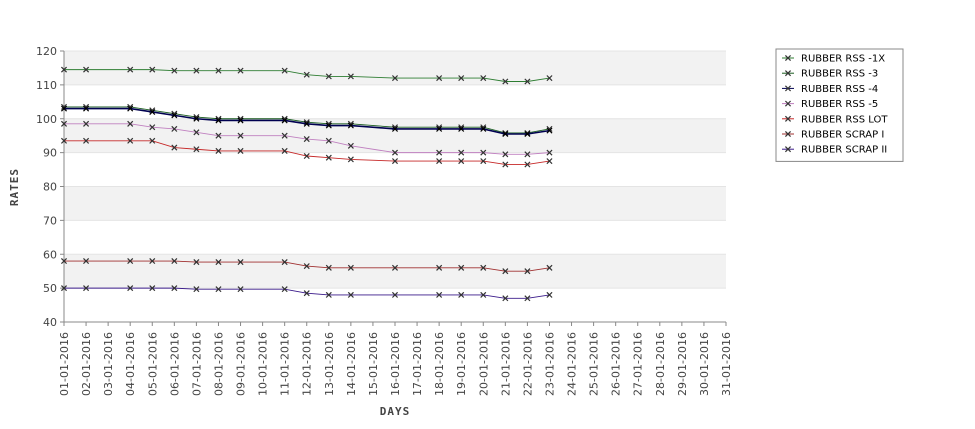  What do you see at coordinates (417, 364) in the screenshot?
I see `x-tick-label-17-01-2016: 17-01-2016` at bounding box center [417, 364].